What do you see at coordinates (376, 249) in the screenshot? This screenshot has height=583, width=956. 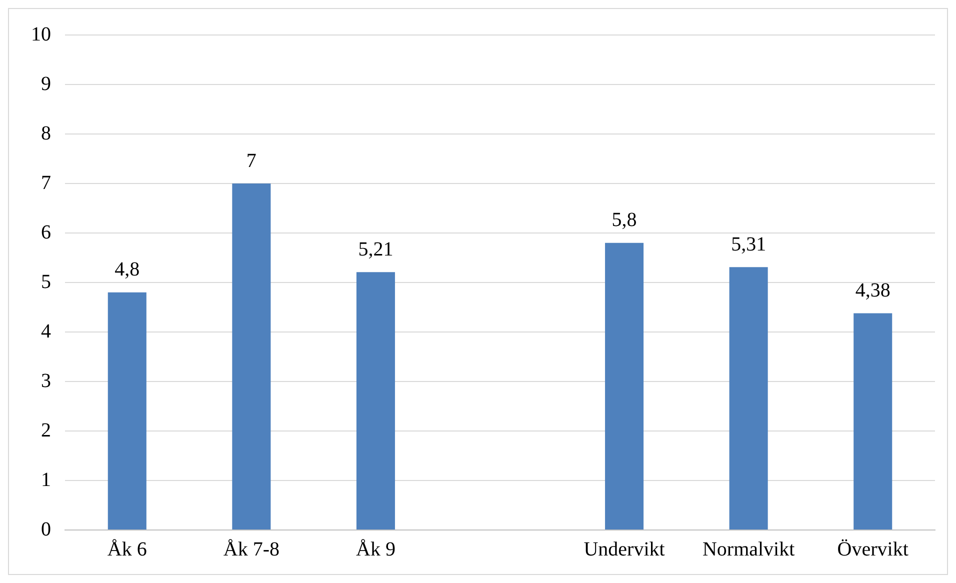 I see `data-label: 5,21` at bounding box center [376, 249].